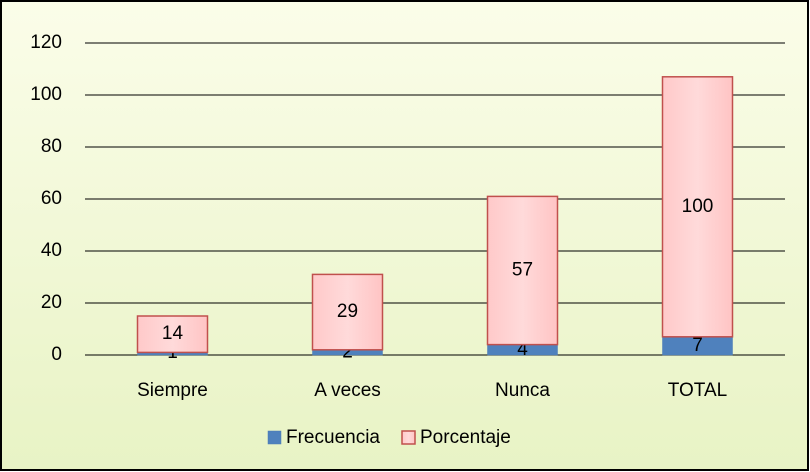  Describe the element at coordinates (522, 349) in the screenshot. I see `data-label: 4` at that location.